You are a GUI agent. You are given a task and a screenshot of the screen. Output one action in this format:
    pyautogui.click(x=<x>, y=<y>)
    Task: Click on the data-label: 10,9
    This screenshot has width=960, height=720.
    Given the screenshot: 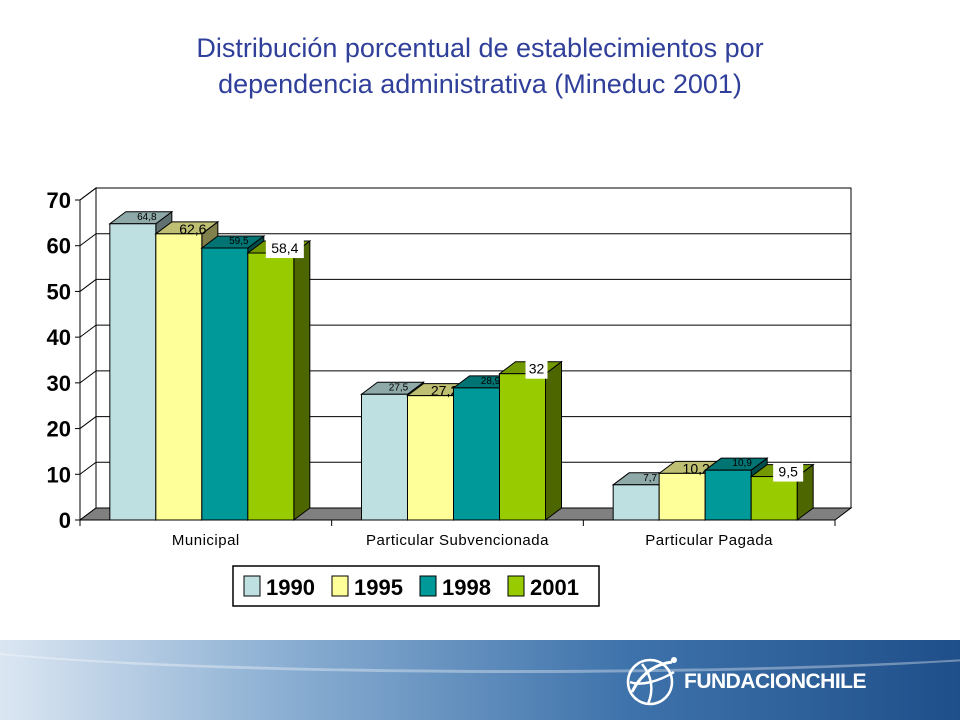 What is the action you would take?
    pyautogui.click(x=742, y=463)
    